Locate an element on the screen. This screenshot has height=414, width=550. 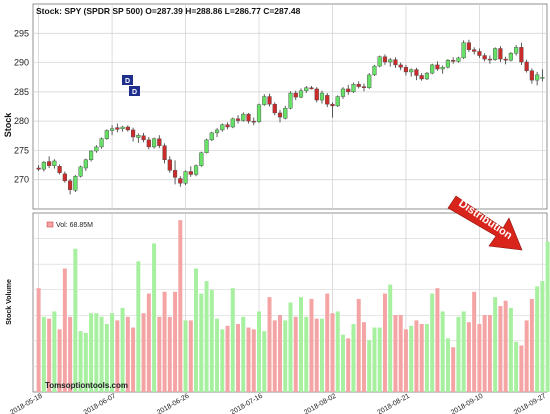
price-axis-ticks: 270 275 280 285 290 295 is located at coordinates (21, 106).